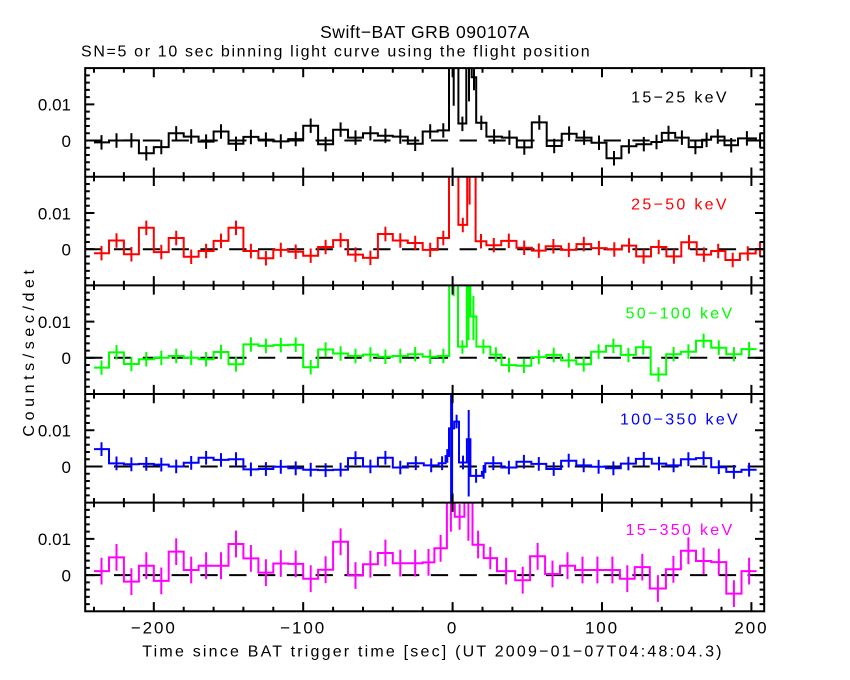 This screenshot has height=680, width=850. What do you see at coordinates (751, 628) in the screenshot?
I see `svg-text: 200` at bounding box center [751, 628].